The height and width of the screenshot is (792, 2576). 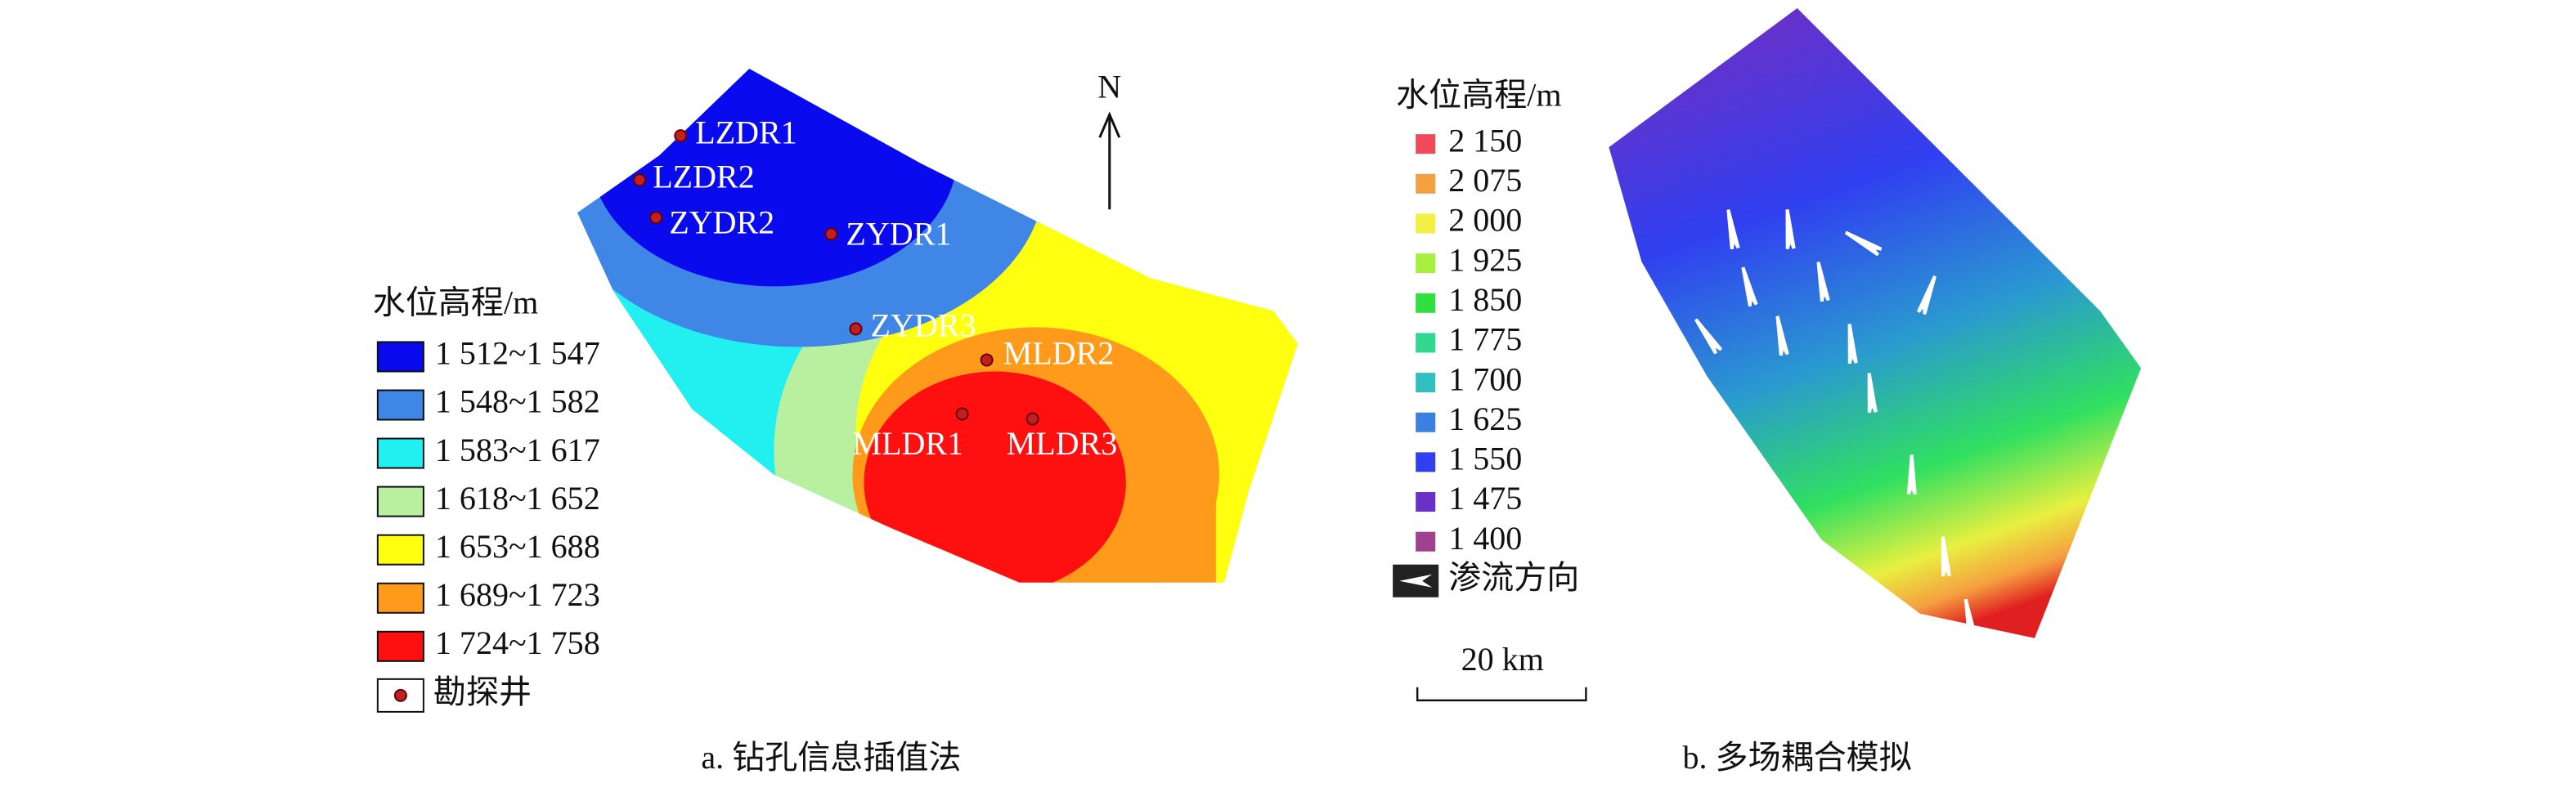 I want to click on caption: a. 钻孔信息插值法, so click(x=831, y=757).